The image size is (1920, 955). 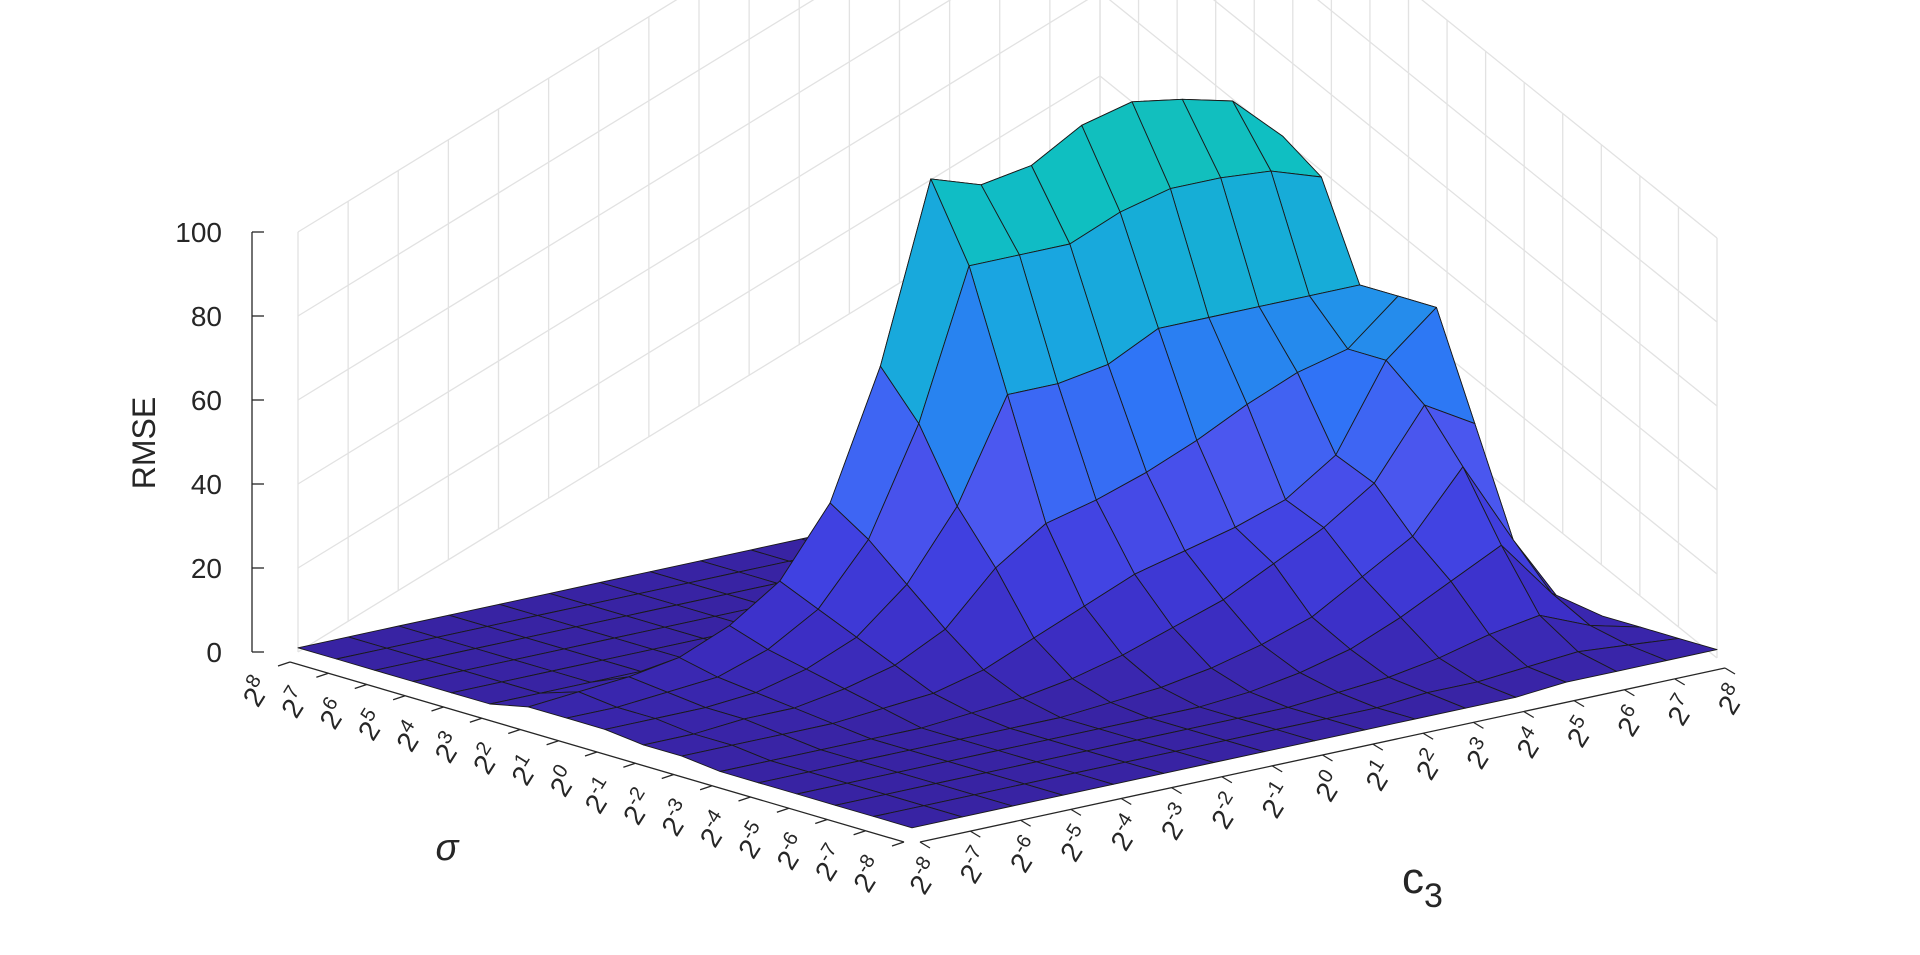 What do you see at coordinates (214, 652) in the screenshot?
I see `z-tick-label: 0` at bounding box center [214, 652].